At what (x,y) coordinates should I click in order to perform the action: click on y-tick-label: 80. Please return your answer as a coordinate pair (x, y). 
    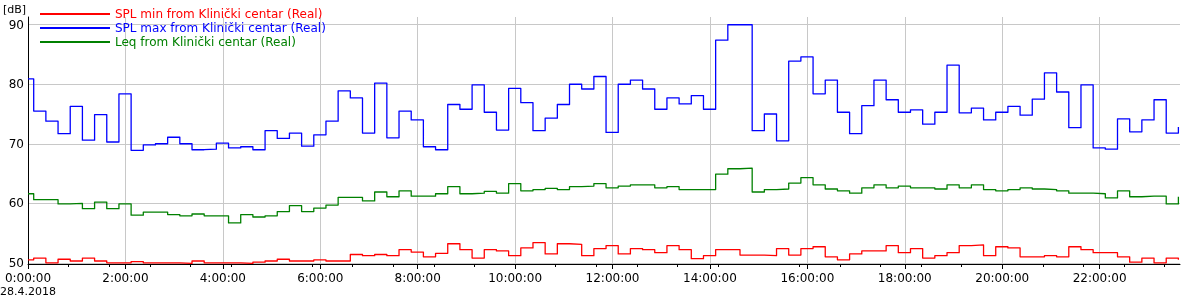
    Looking at the image, I should click on (16, 84).